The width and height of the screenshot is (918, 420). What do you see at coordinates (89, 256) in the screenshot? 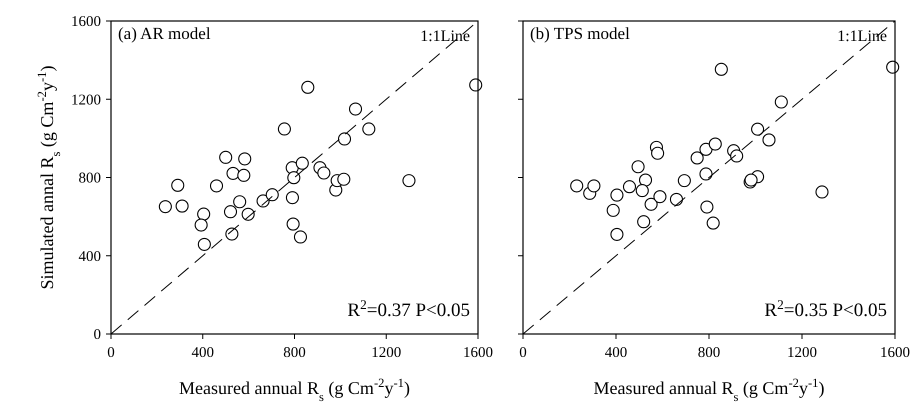
I see `y-tick-label: 400` at bounding box center [89, 256].